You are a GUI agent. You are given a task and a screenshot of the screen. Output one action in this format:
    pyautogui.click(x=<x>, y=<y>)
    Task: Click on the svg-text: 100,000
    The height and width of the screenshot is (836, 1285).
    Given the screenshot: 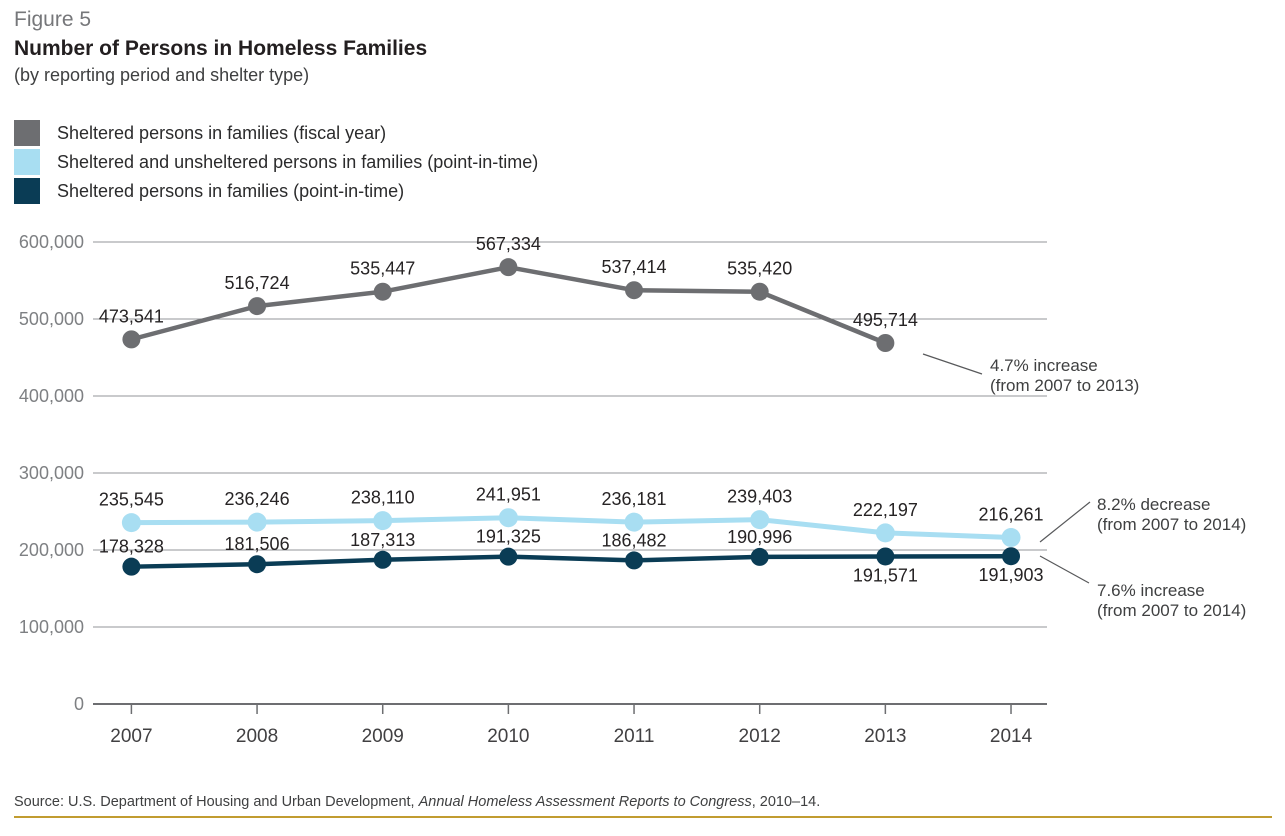 What is the action you would take?
    pyautogui.click(x=51, y=627)
    